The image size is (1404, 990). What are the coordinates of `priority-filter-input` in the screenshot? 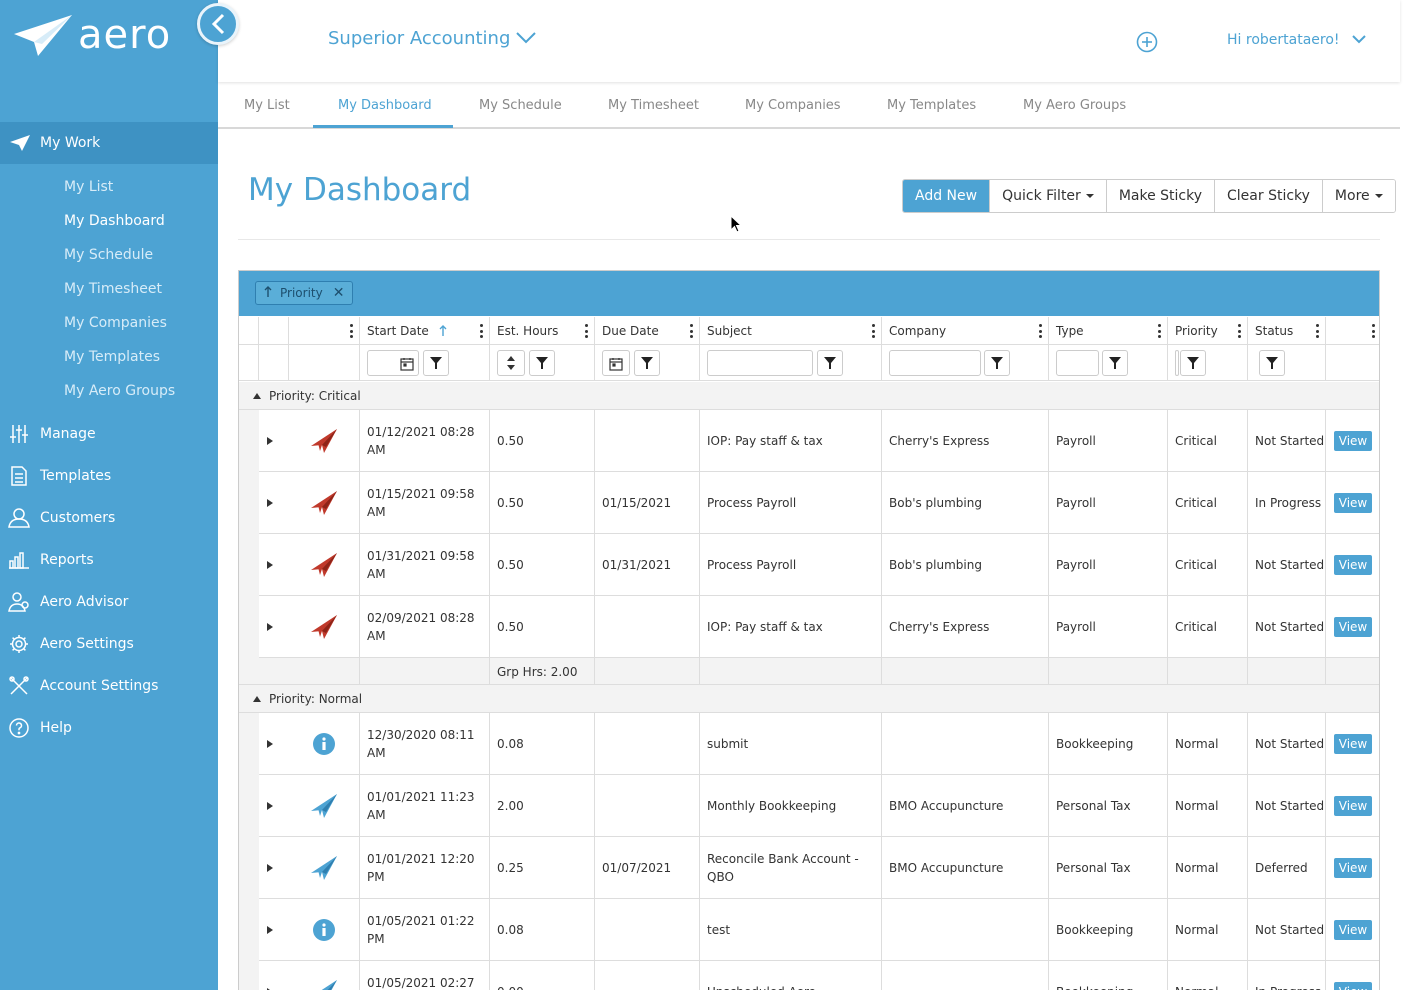 It's located at (1177, 363).